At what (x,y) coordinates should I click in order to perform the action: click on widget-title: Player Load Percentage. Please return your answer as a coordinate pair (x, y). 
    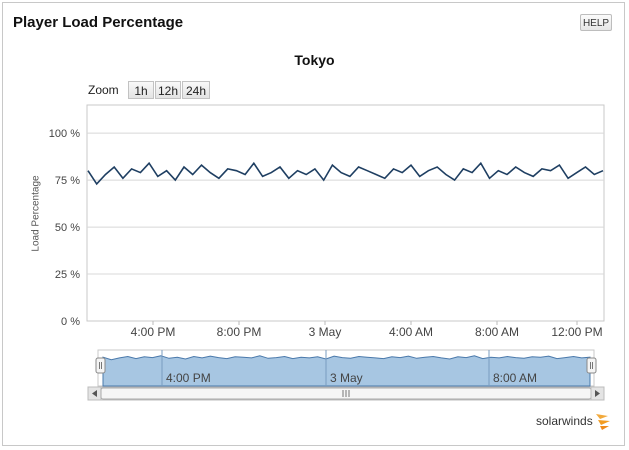
    Looking at the image, I should click on (98, 22).